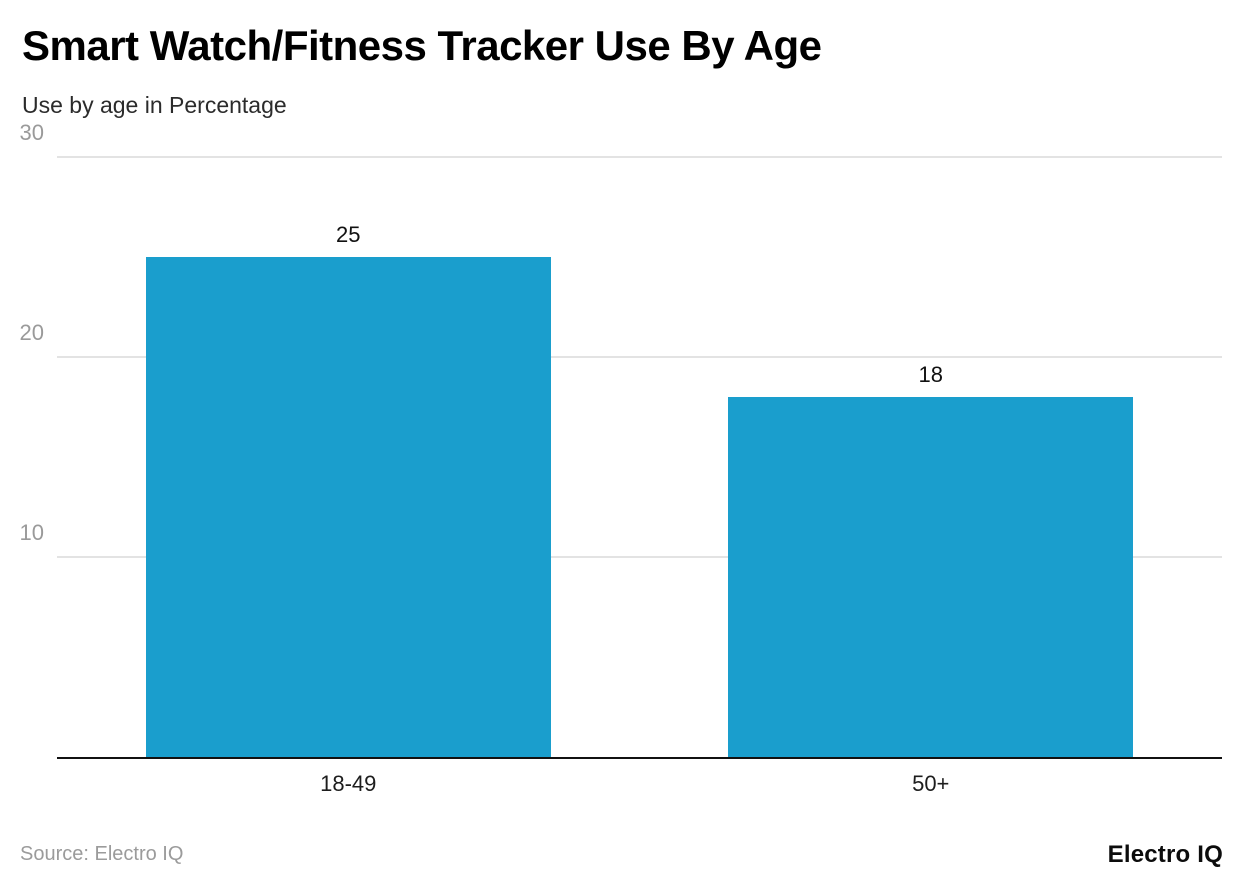 Image resolution: width=1240 pixels, height=888 pixels. What do you see at coordinates (639, 777) in the screenshot?
I see `x-axis-labels: 18-49 50+` at bounding box center [639, 777].